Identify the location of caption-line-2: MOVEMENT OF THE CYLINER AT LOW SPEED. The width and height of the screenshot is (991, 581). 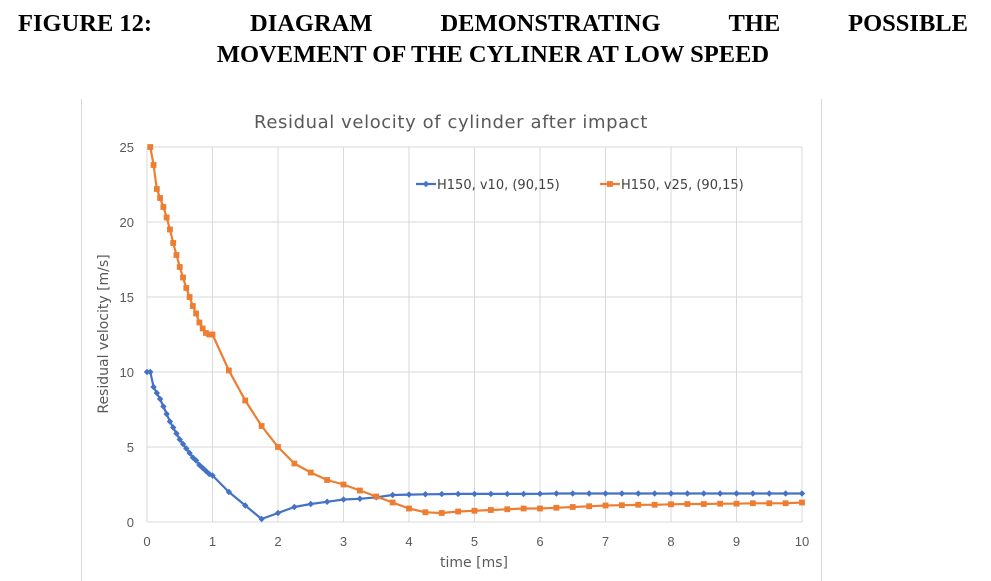
(493, 54).